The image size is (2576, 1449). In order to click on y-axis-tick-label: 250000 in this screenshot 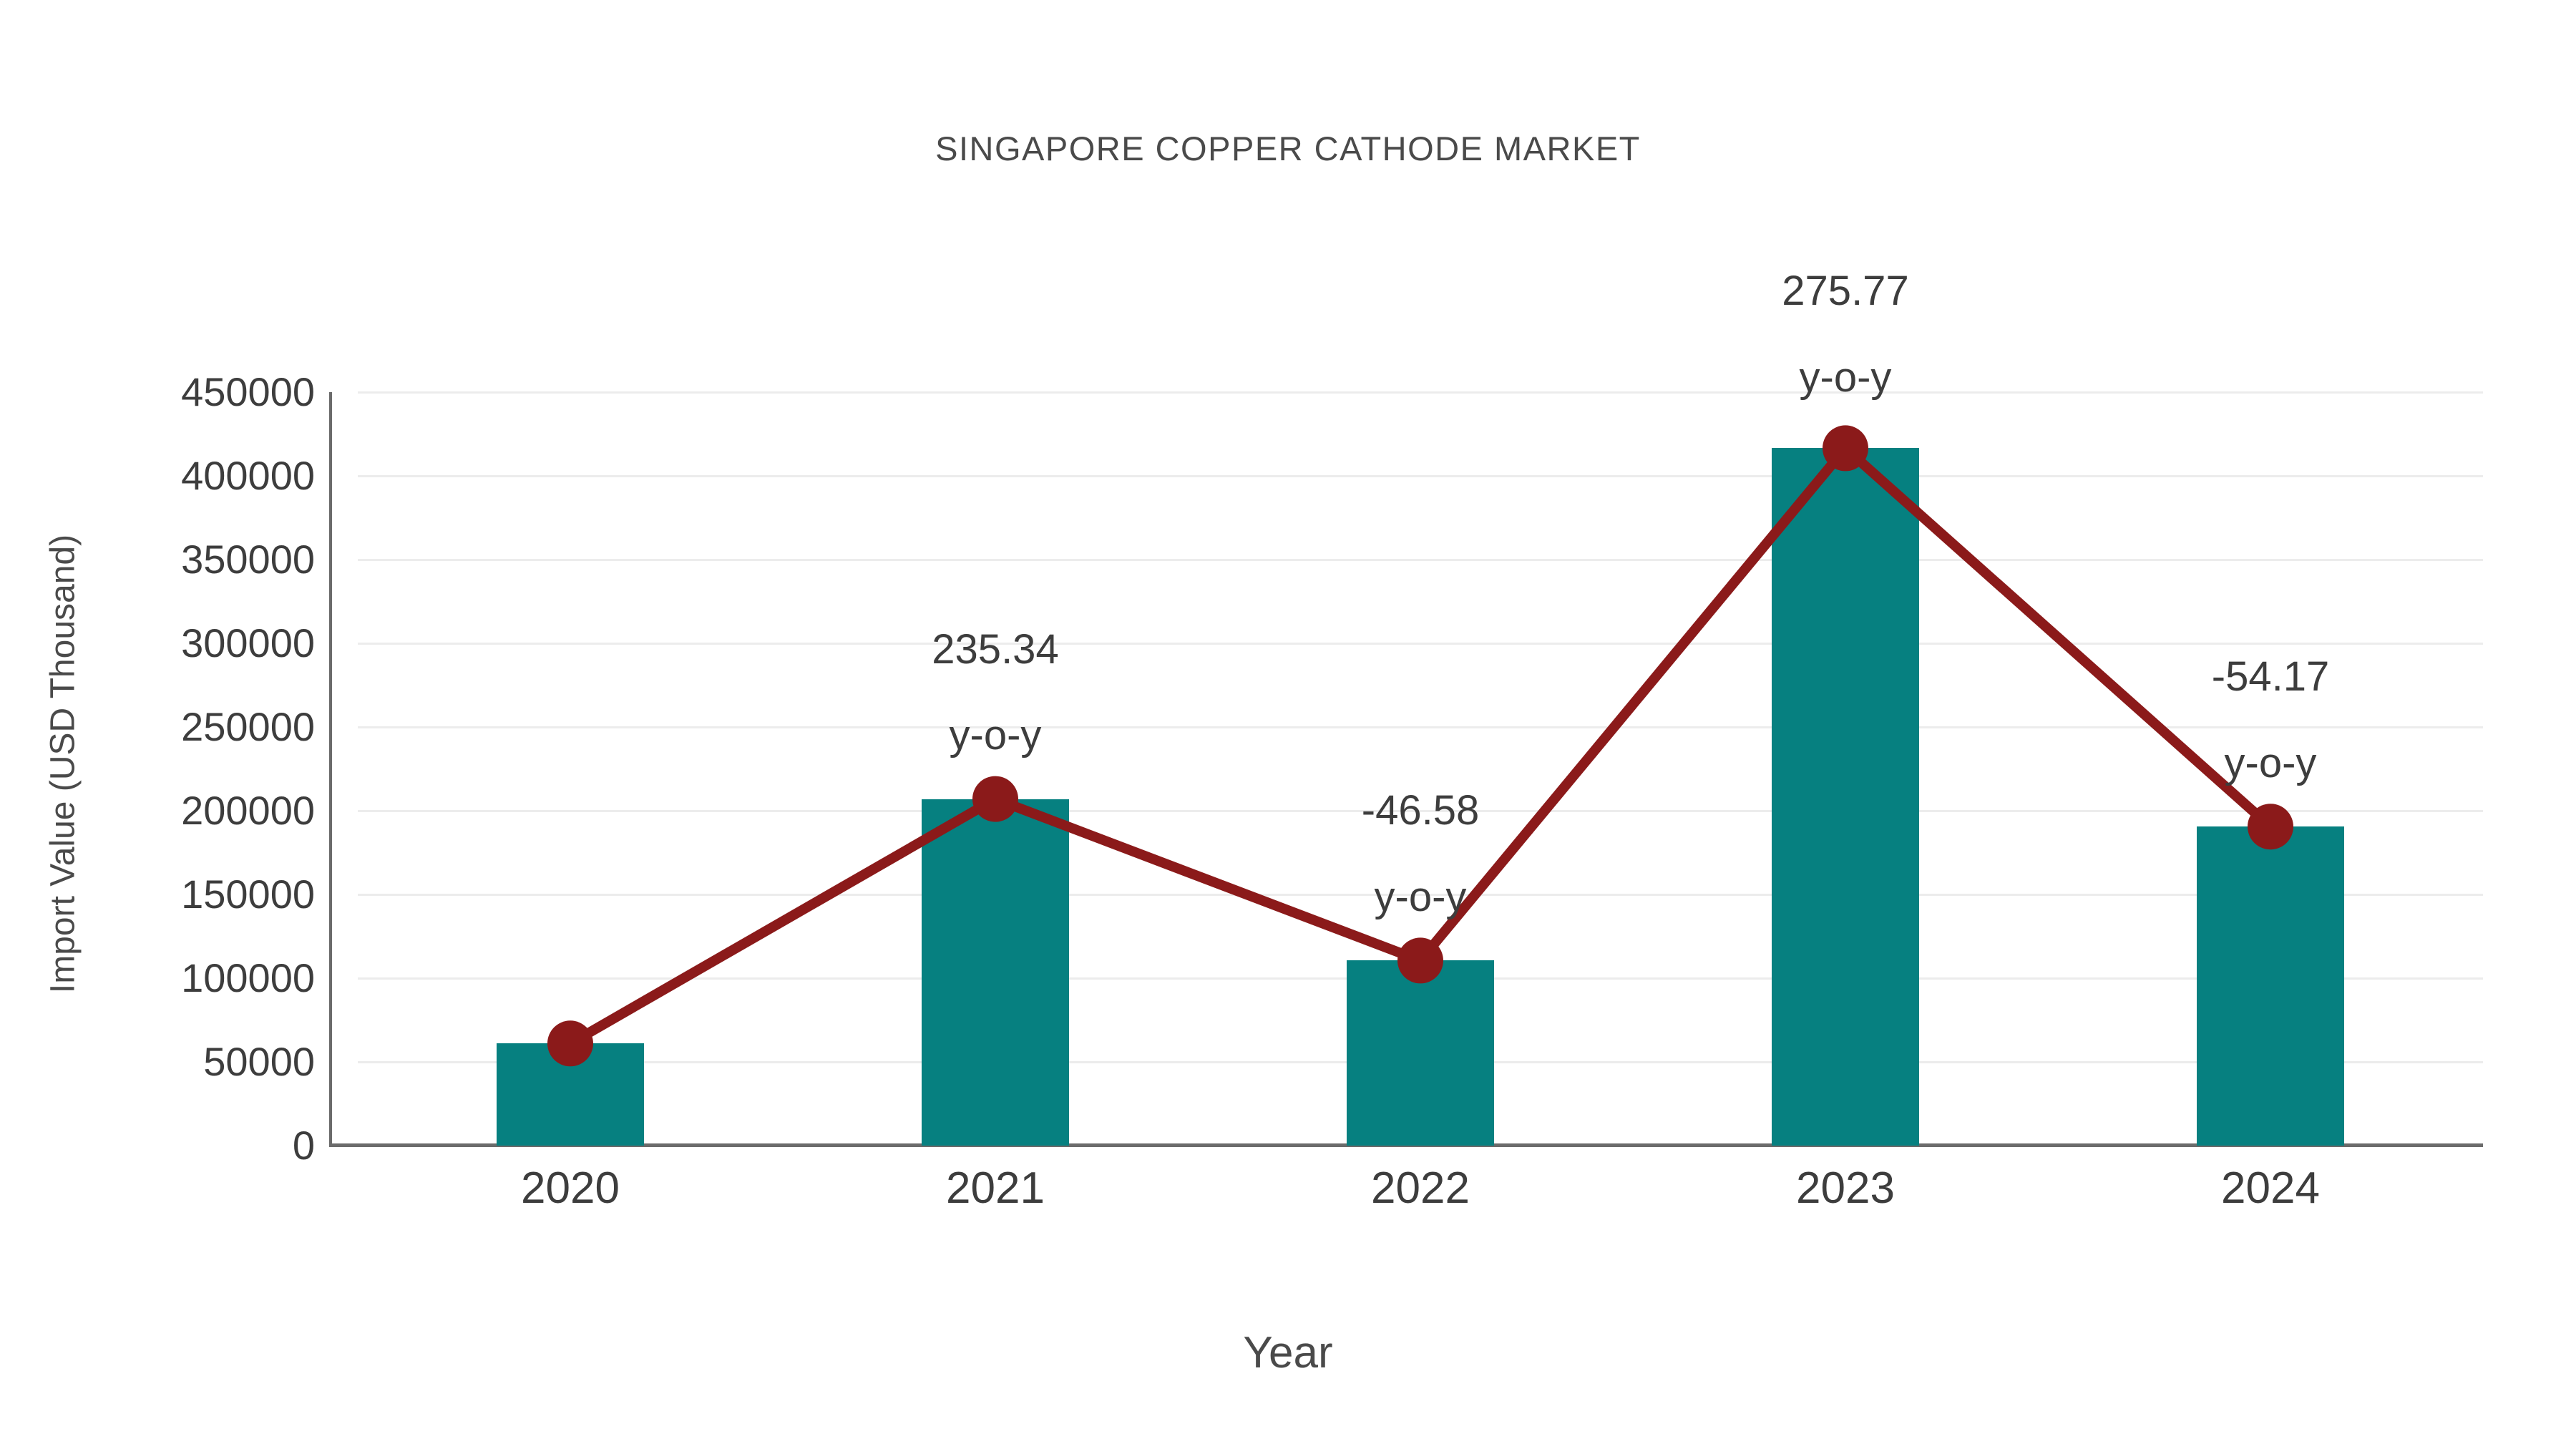, I will do `click(248, 726)`.